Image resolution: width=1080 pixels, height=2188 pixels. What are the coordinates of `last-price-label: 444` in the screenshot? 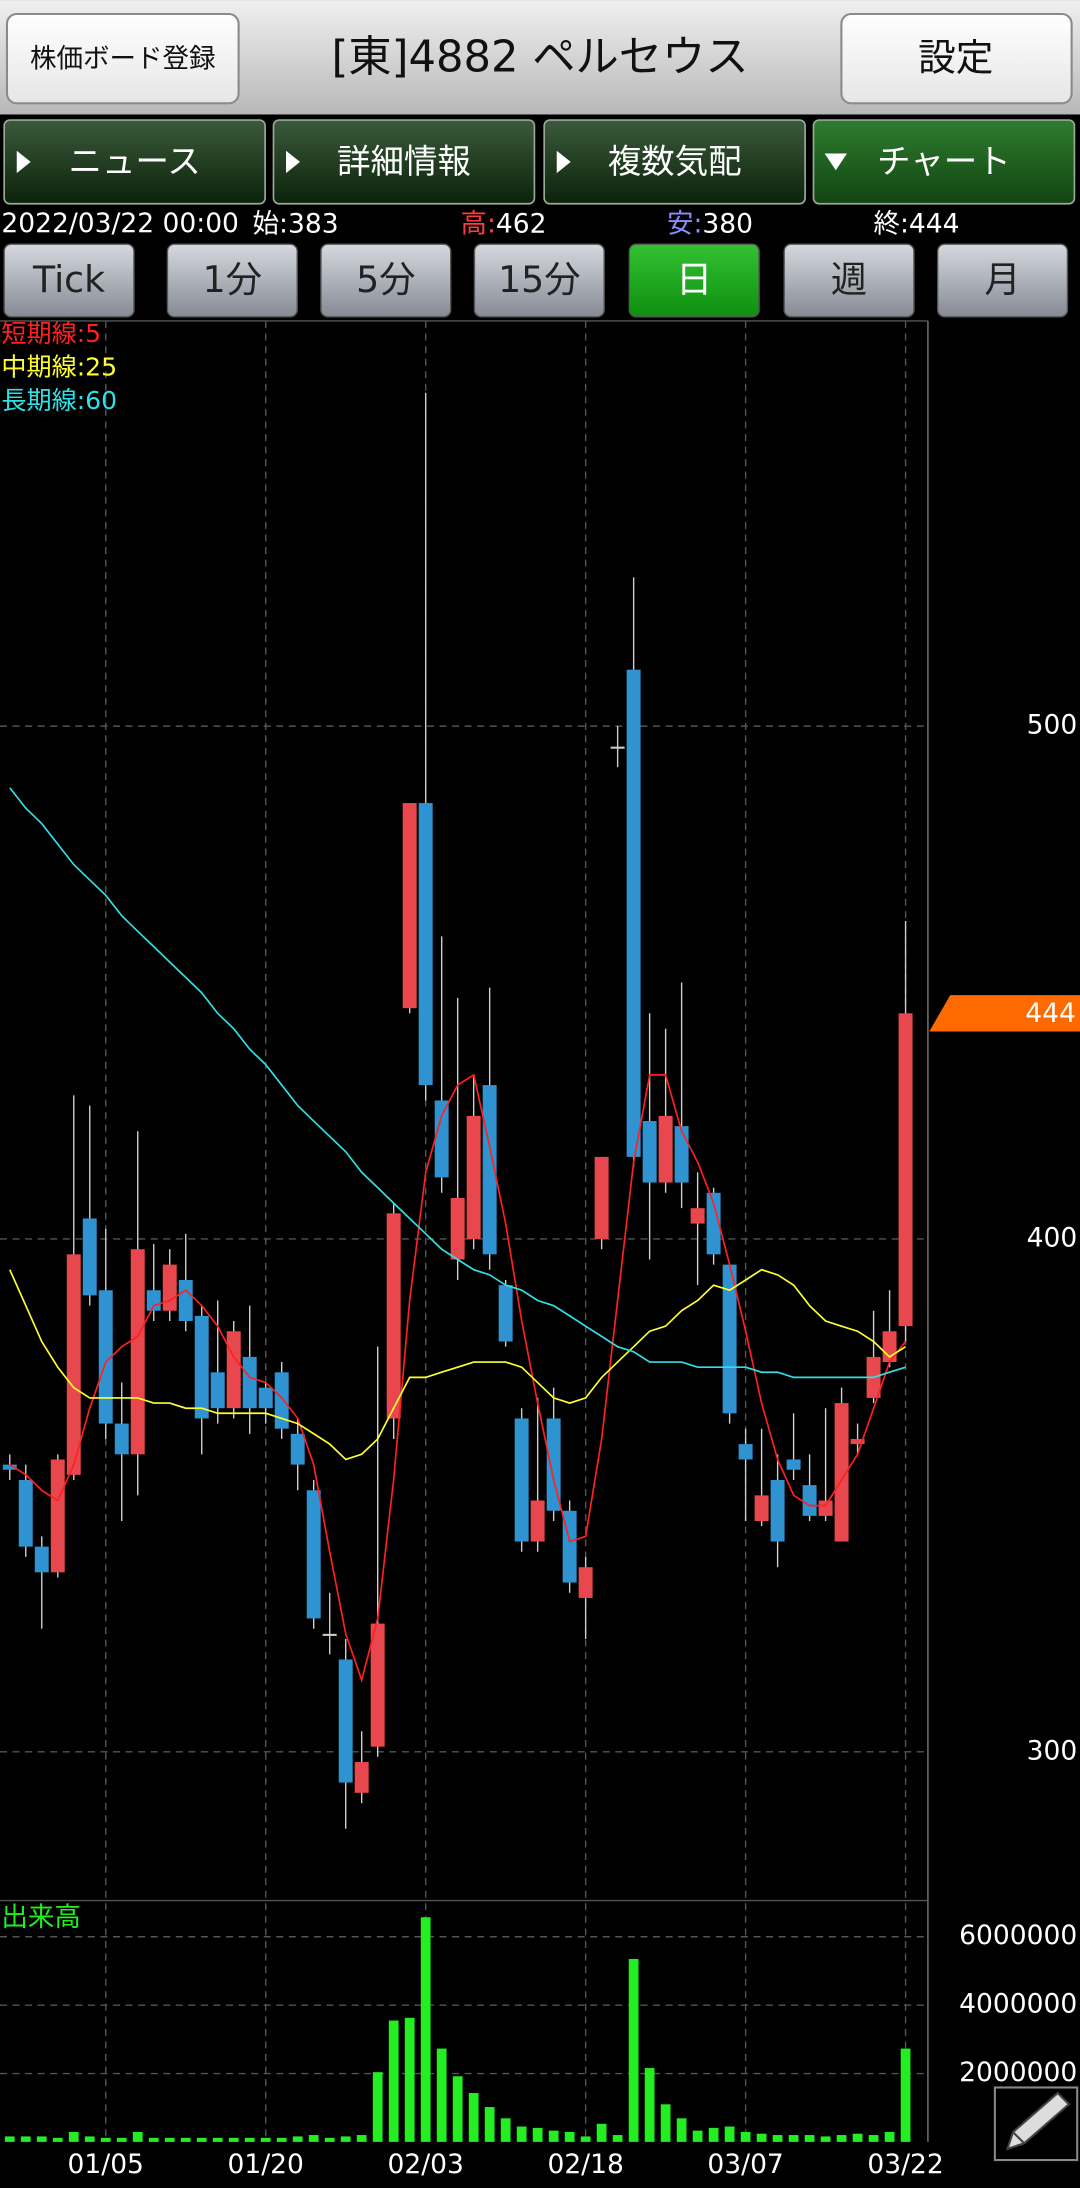 It's located at (1050, 1013).